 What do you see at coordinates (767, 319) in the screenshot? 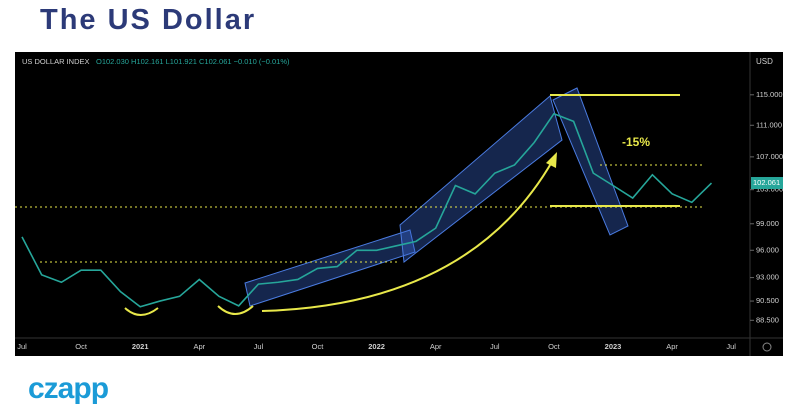
I see `y-tick-label: 88.500` at bounding box center [767, 319].